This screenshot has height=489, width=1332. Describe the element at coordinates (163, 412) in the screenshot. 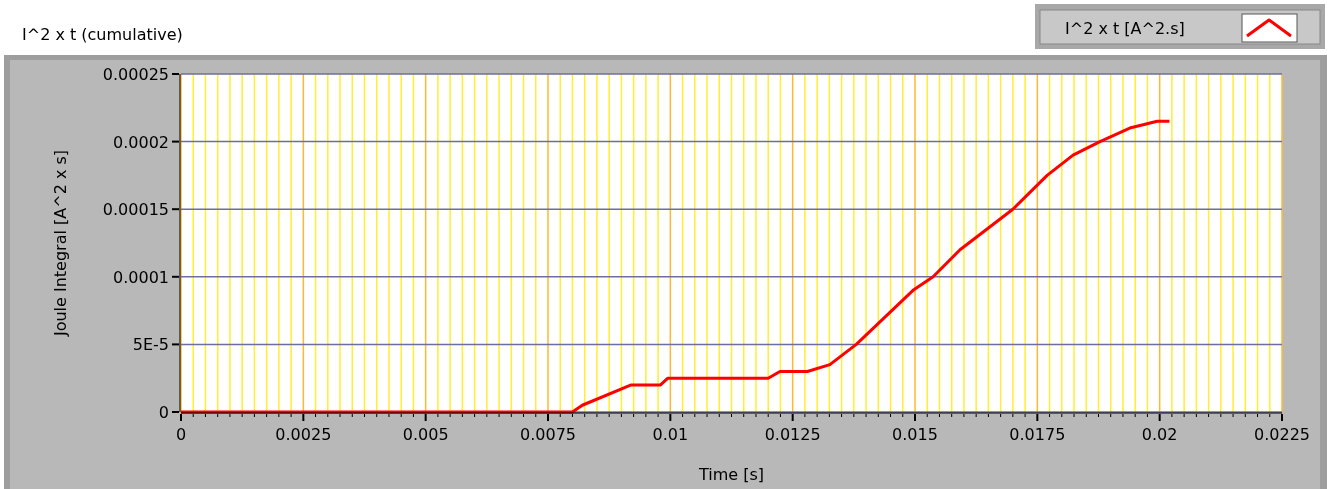

I see `y-tick-label: 0` at that location.